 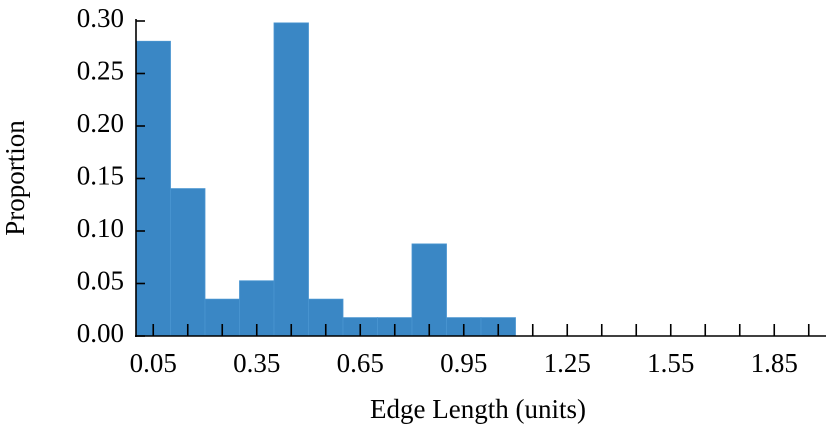 What do you see at coordinates (100, 71) in the screenshot?
I see `y-tick-label: 0.25` at bounding box center [100, 71].